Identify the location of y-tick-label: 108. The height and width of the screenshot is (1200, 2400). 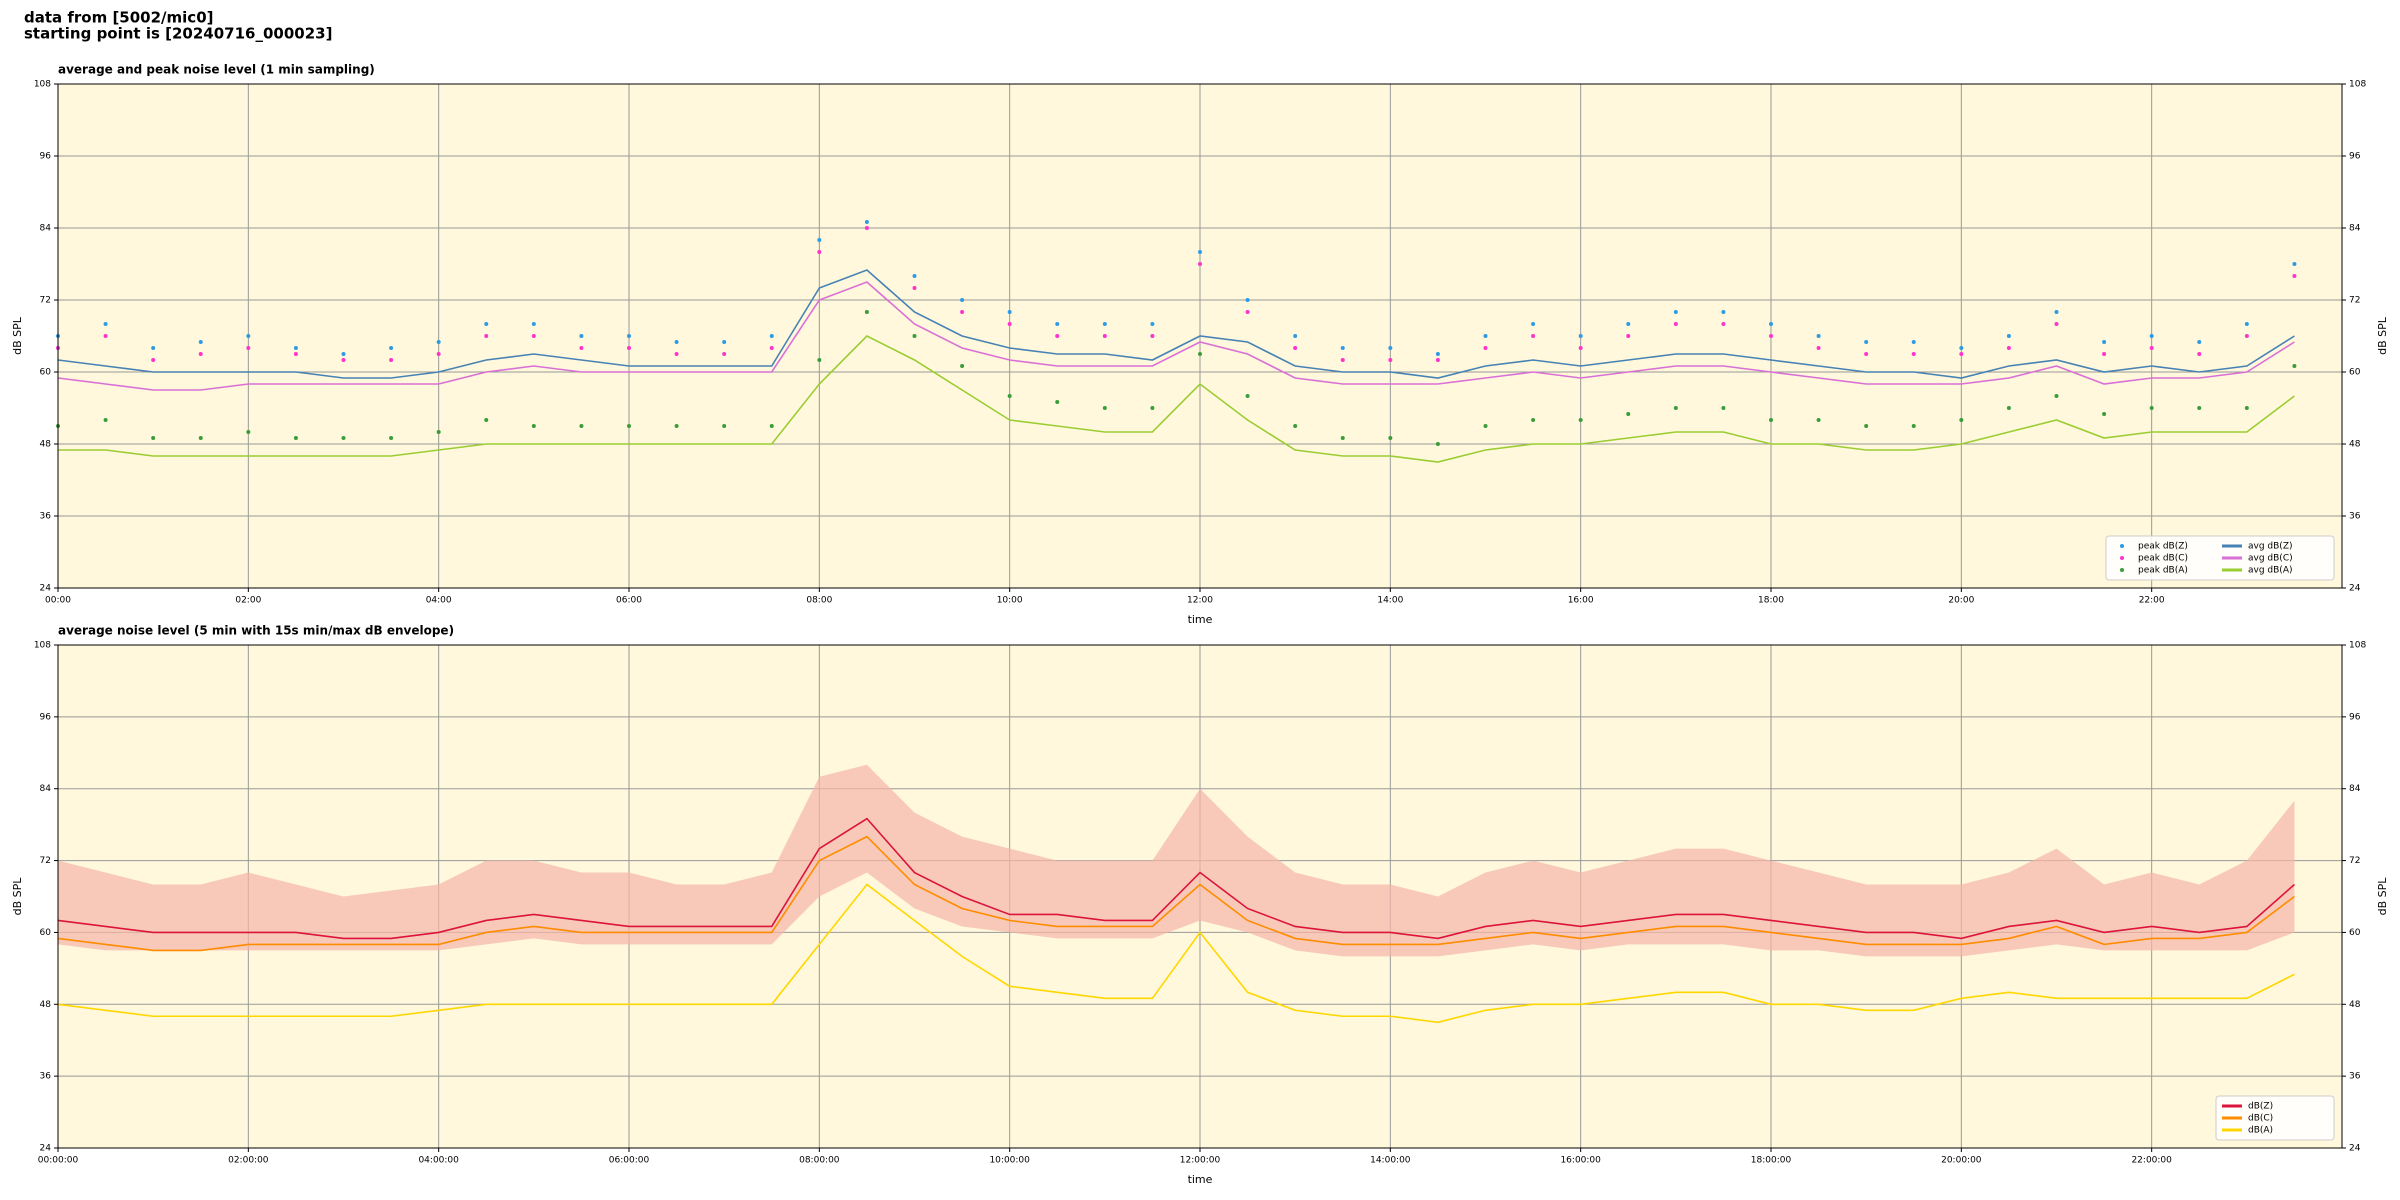
(42, 85).